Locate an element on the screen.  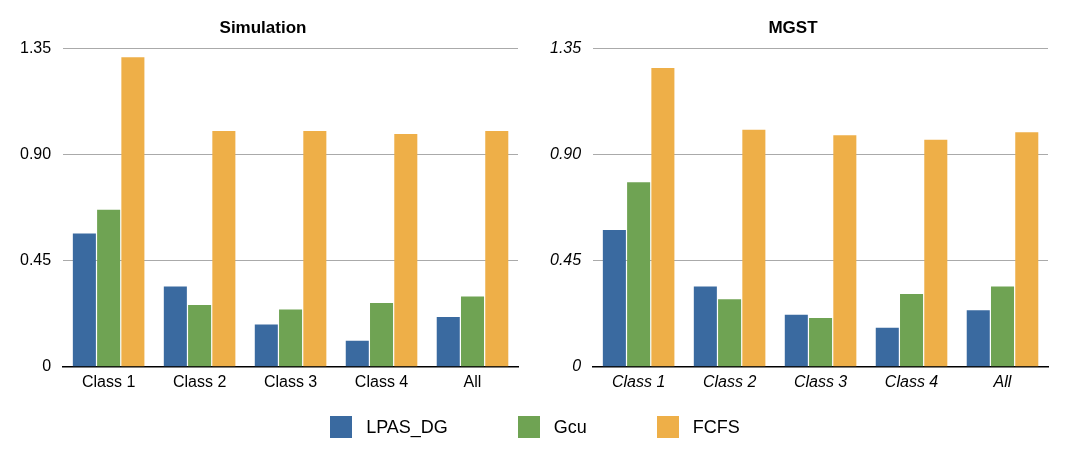
legend-label: LPAS_DG is located at coordinates (407, 427).